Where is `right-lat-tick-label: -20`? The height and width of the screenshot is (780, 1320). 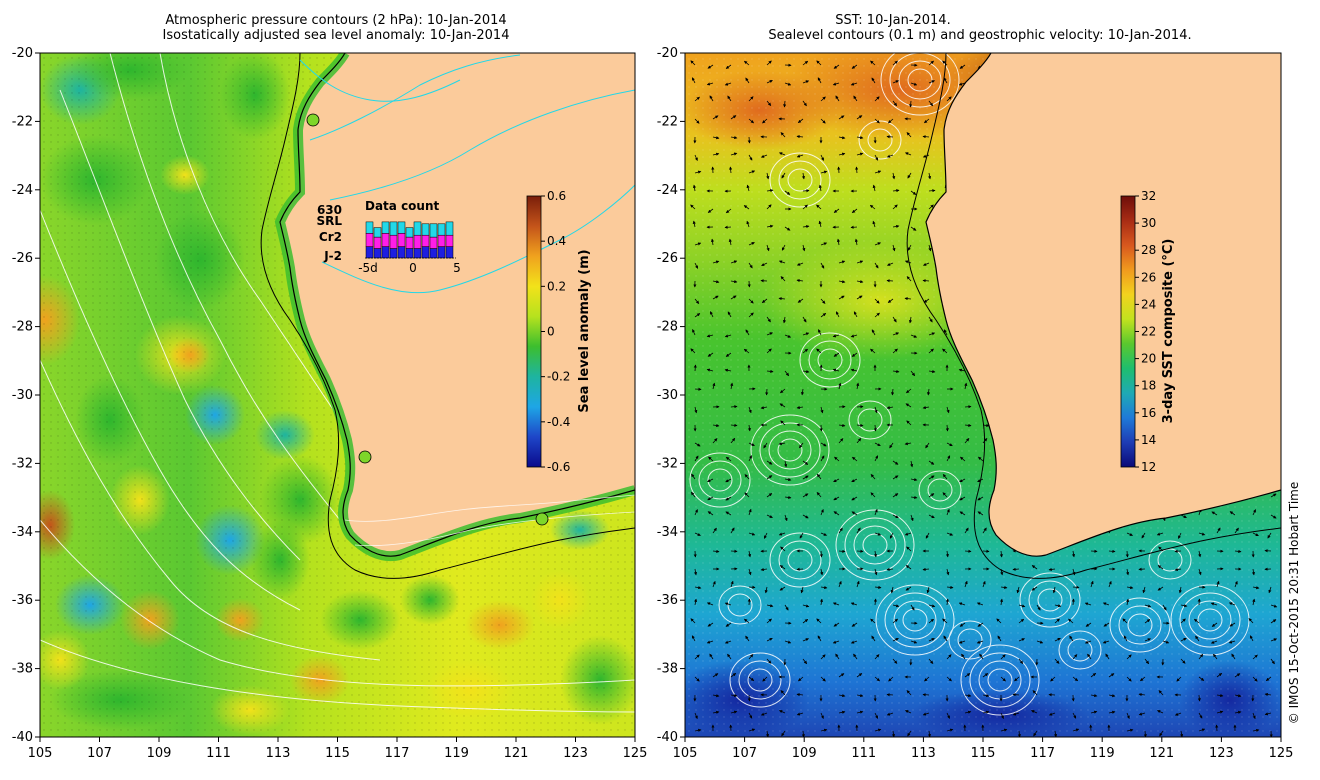 right-lat-tick-label: -20 is located at coordinates (667, 53).